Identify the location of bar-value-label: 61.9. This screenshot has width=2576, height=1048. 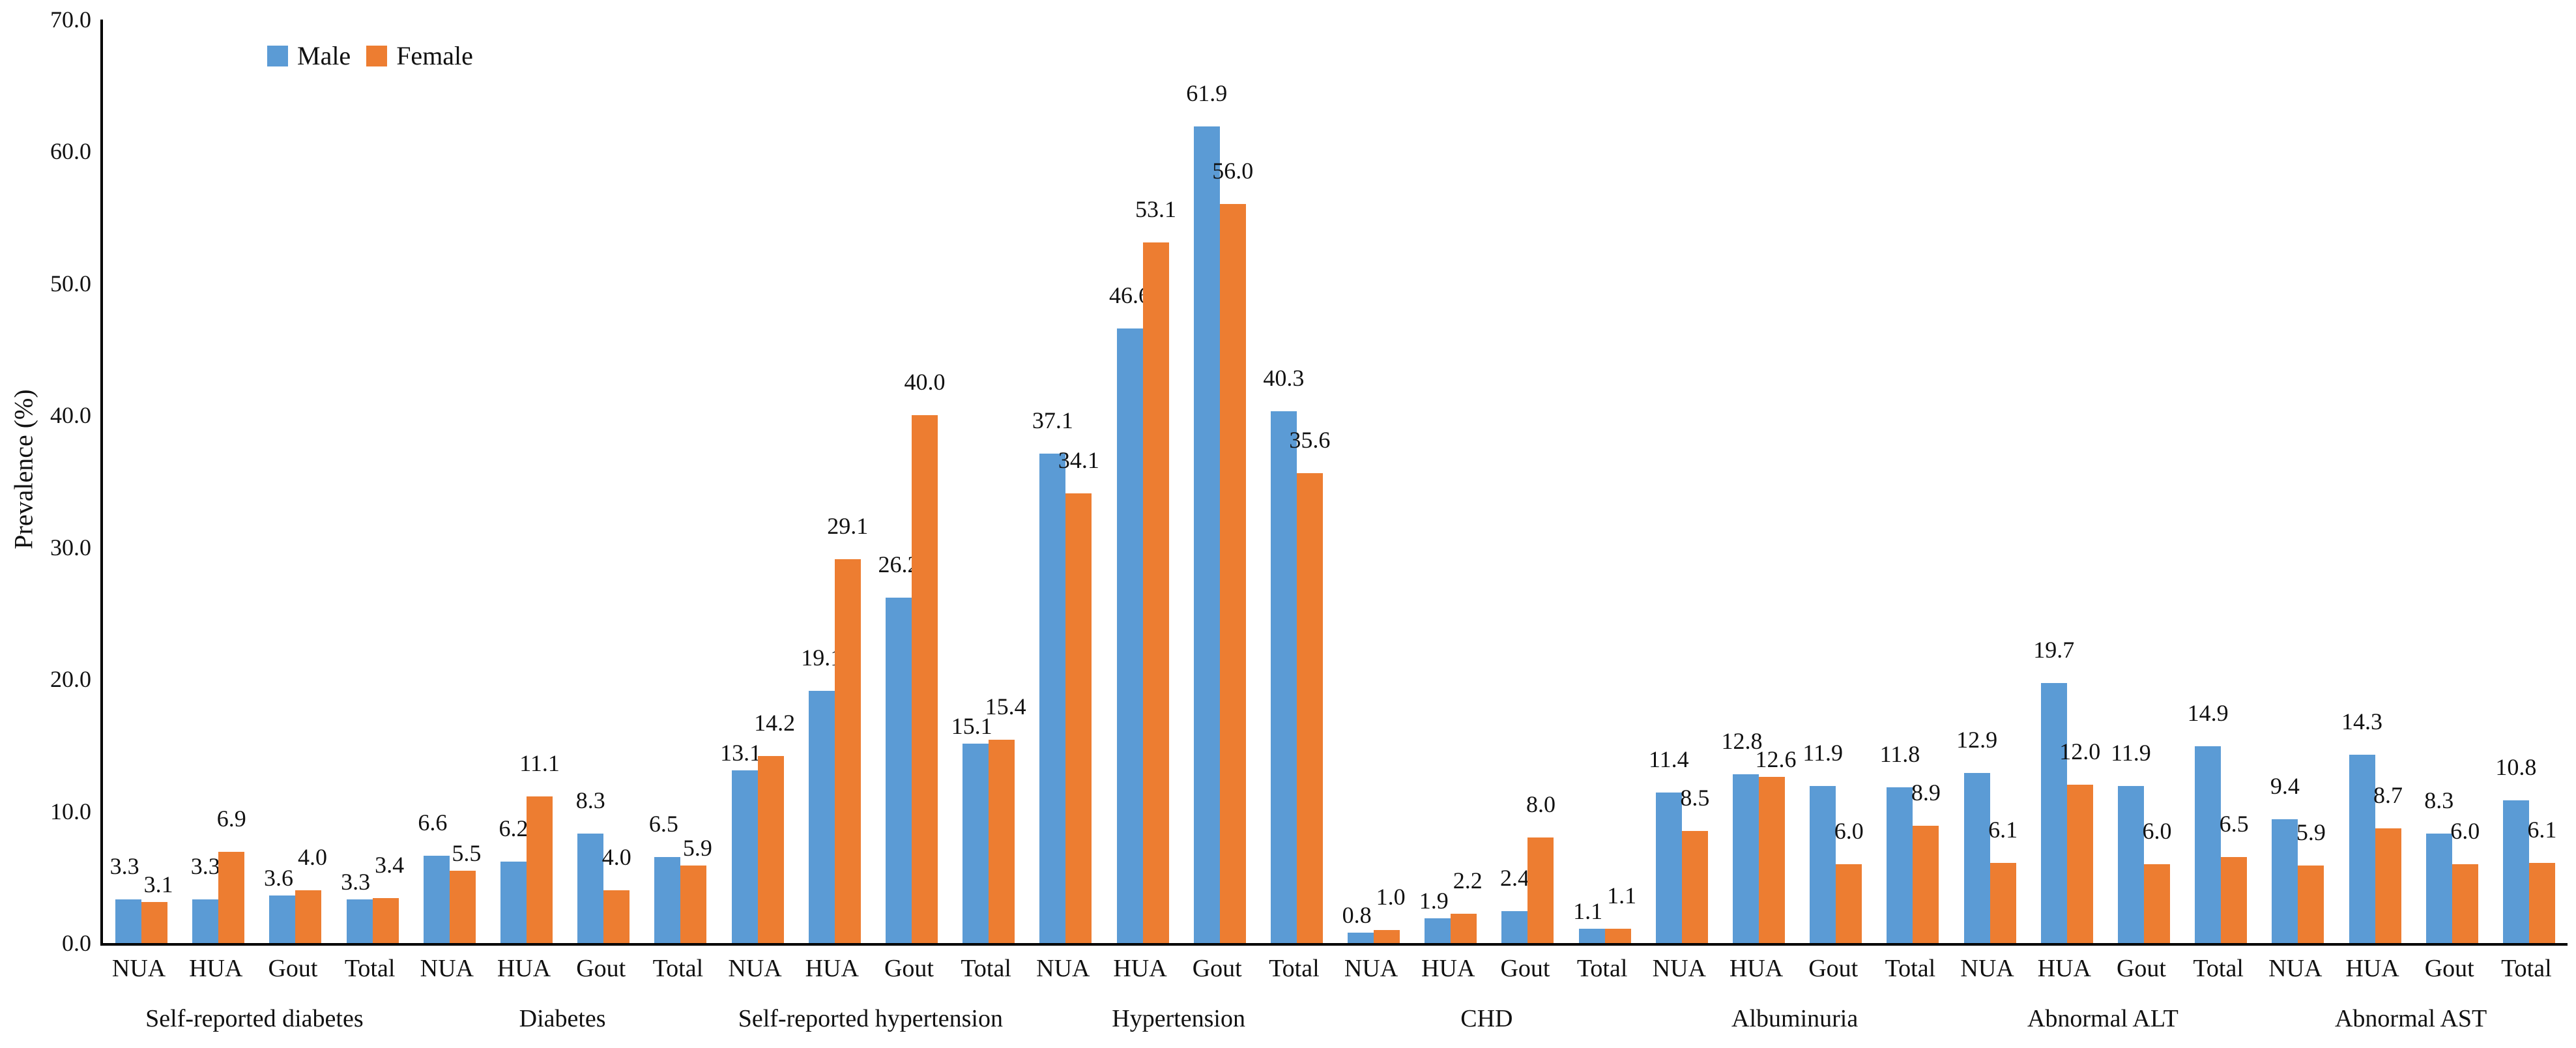
(1207, 93).